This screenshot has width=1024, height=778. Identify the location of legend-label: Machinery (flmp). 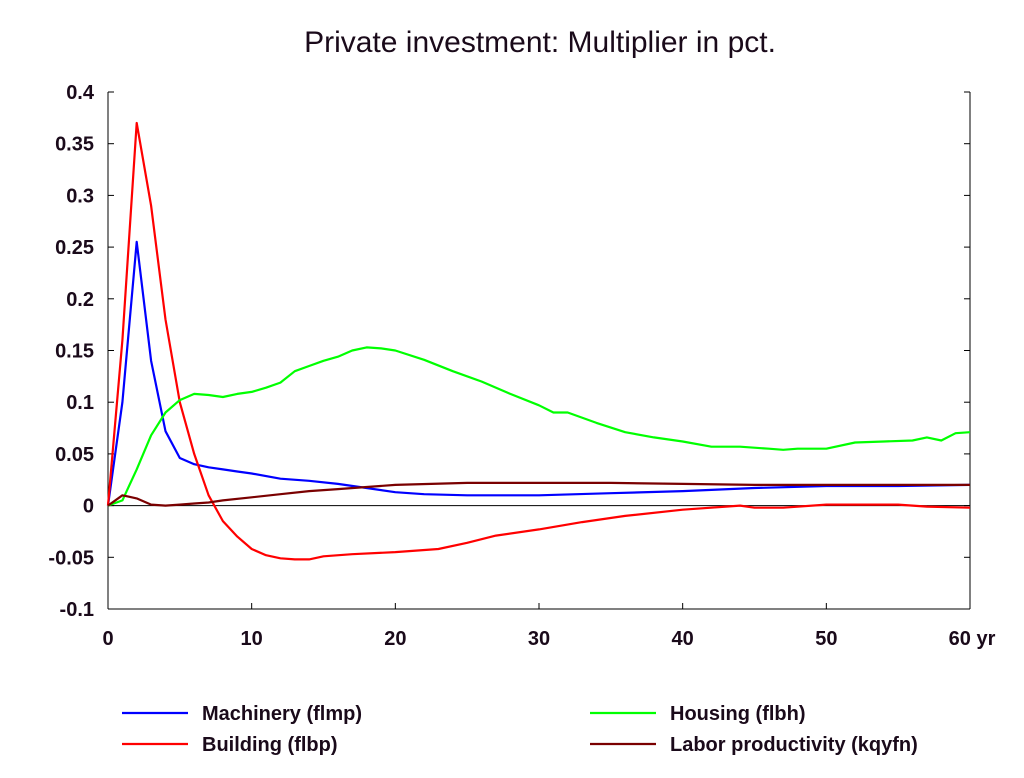
(282, 714).